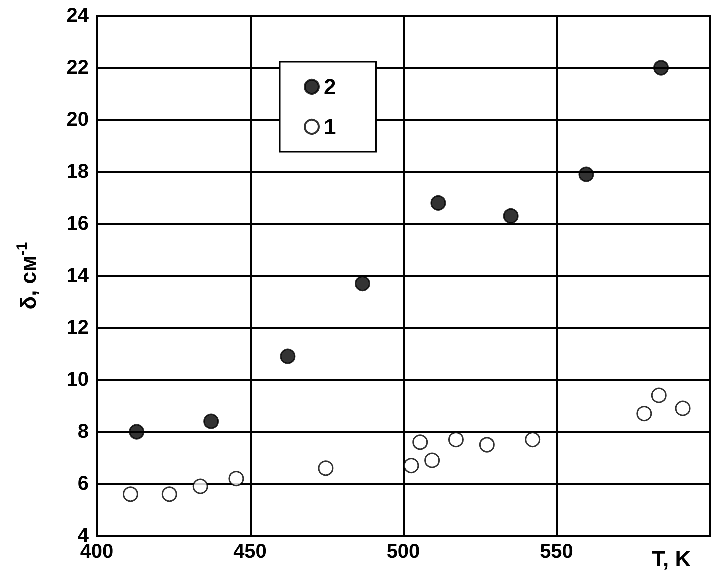  Describe the element at coordinates (83, 432) in the screenshot. I see `y-tick-label: 8` at that location.